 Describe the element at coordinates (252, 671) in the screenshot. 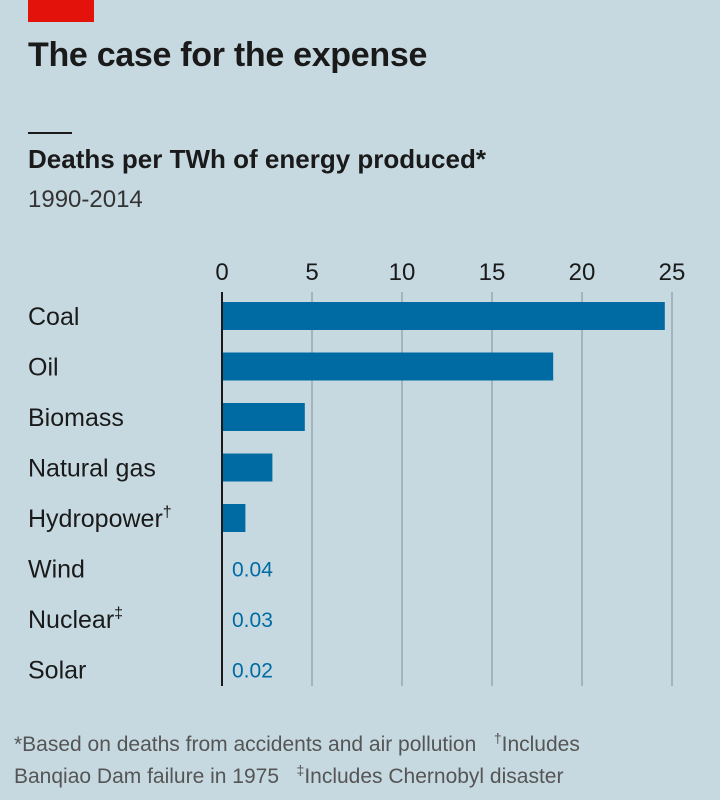

I see `data-label-solar: 0.02` at that location.